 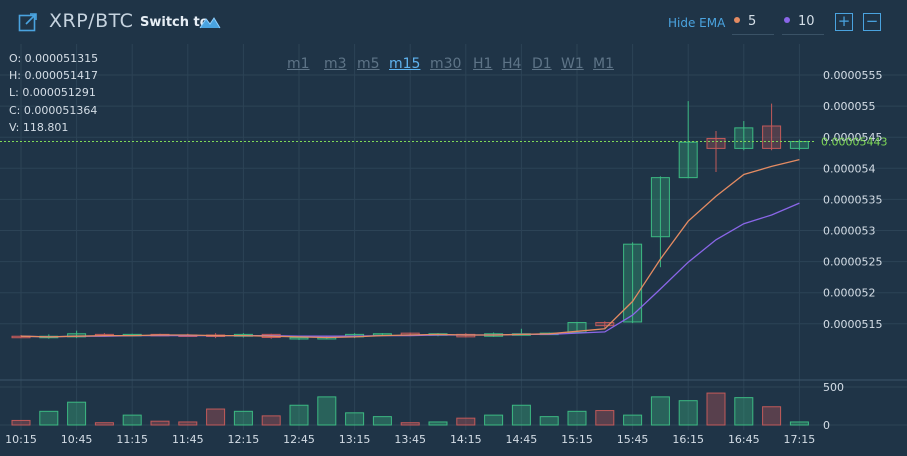 What do you see at coordinates (466, 439) in the screenshot?
I see `time-tick-label: 14:15` at bounding box center [466, 439].